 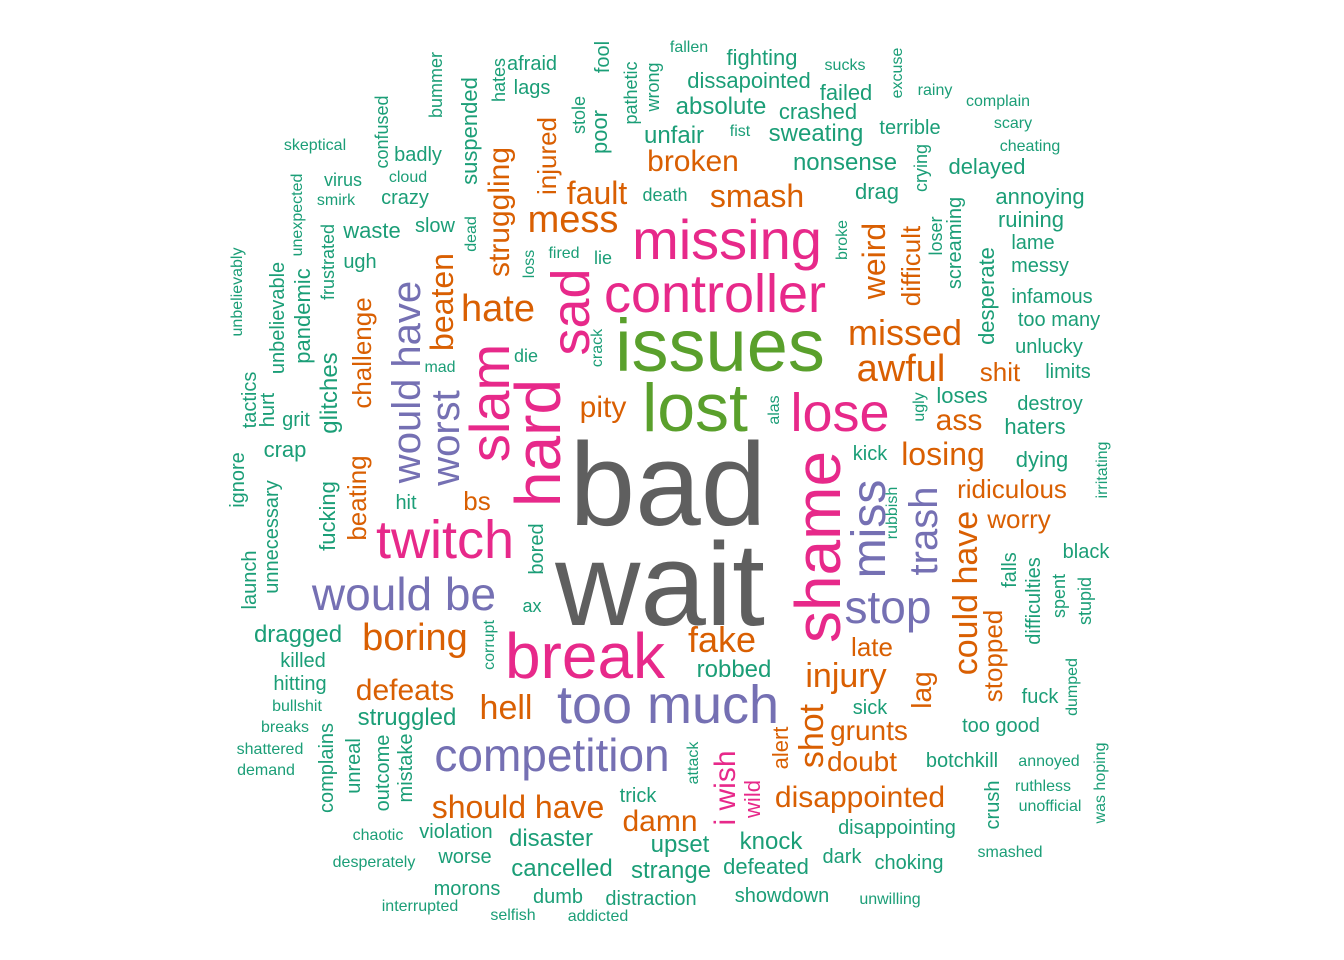 What do you see at coordinates (905, 332) in the screenshot?
I see `word-missed: missed` at bounding box center [905, 332].